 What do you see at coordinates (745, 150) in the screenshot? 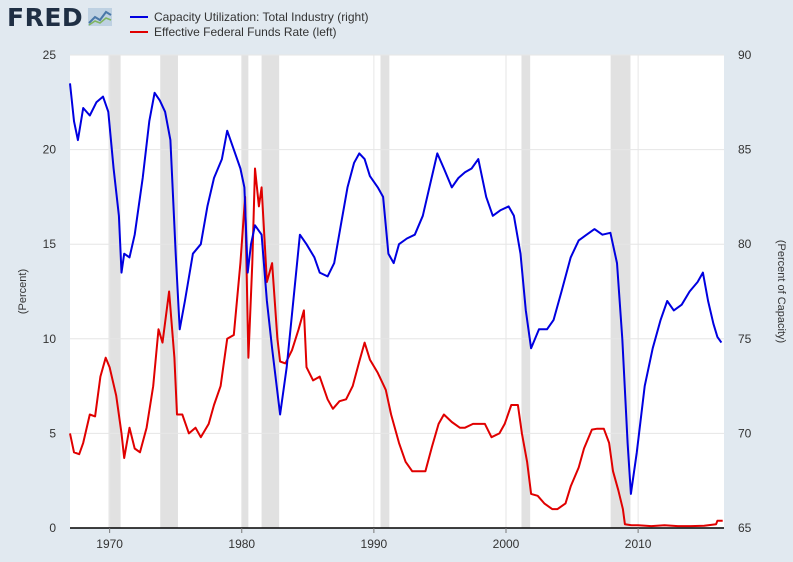
I see `right-tick-label-4: 85` at bounding box center [745, 150].